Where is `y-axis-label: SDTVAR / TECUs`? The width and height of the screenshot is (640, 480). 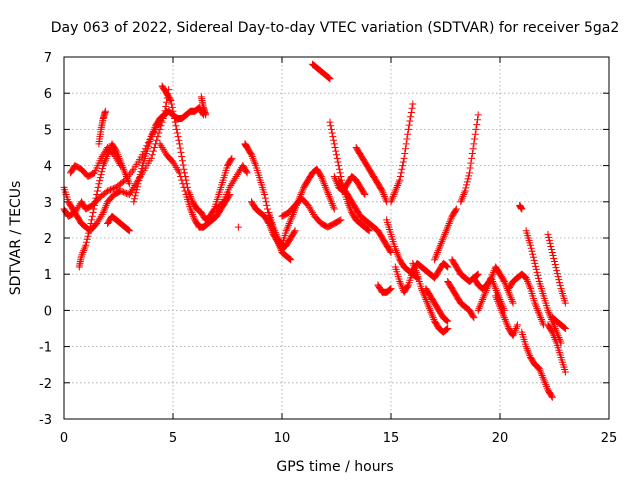
y-axis-label: SDTVAR / TECUs is located at coordinates (16, 238).